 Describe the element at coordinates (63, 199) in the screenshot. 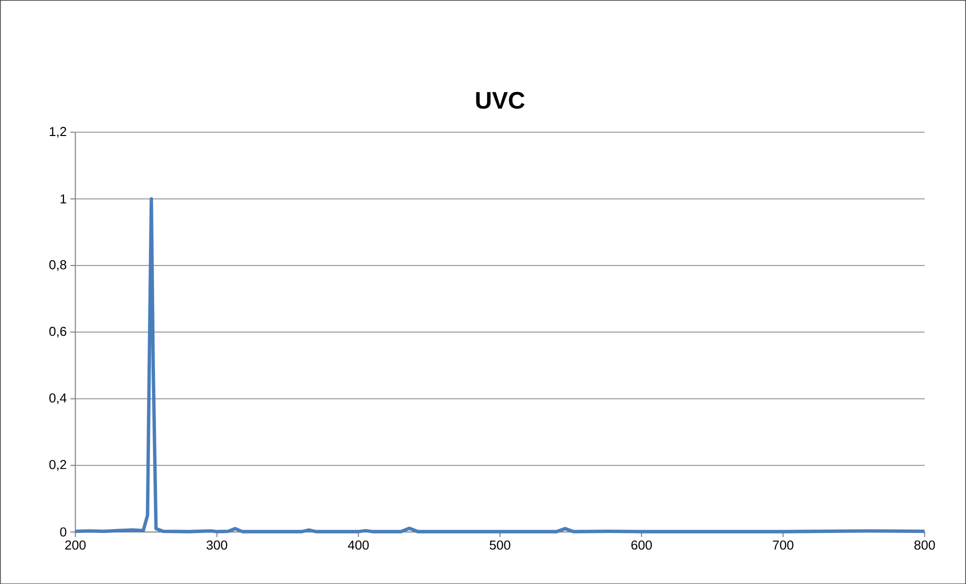

I see `y-tick-label: 1` at that location.